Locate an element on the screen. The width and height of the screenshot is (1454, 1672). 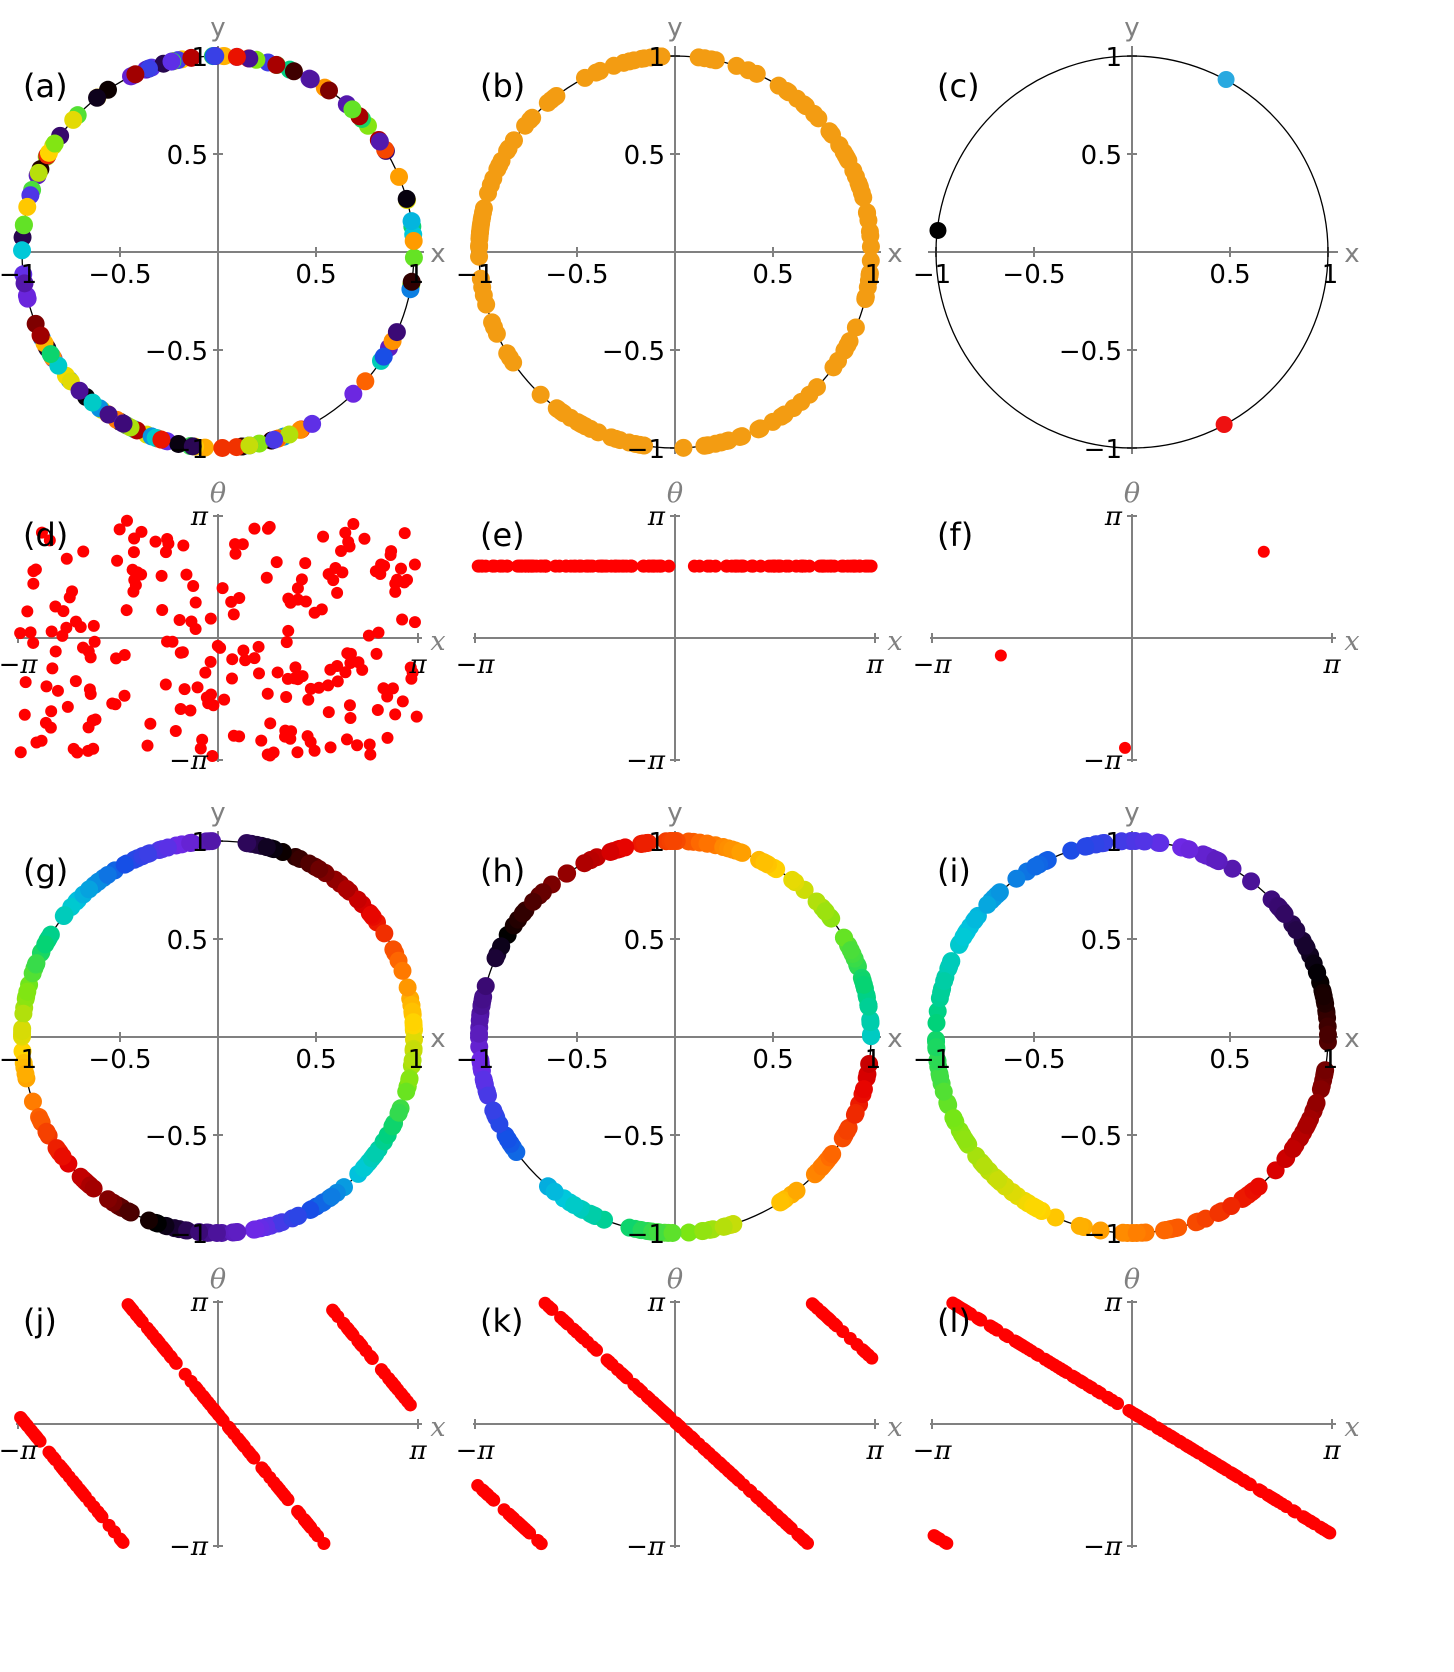
y-axis-label: θ is located at coordinates (675, 493).